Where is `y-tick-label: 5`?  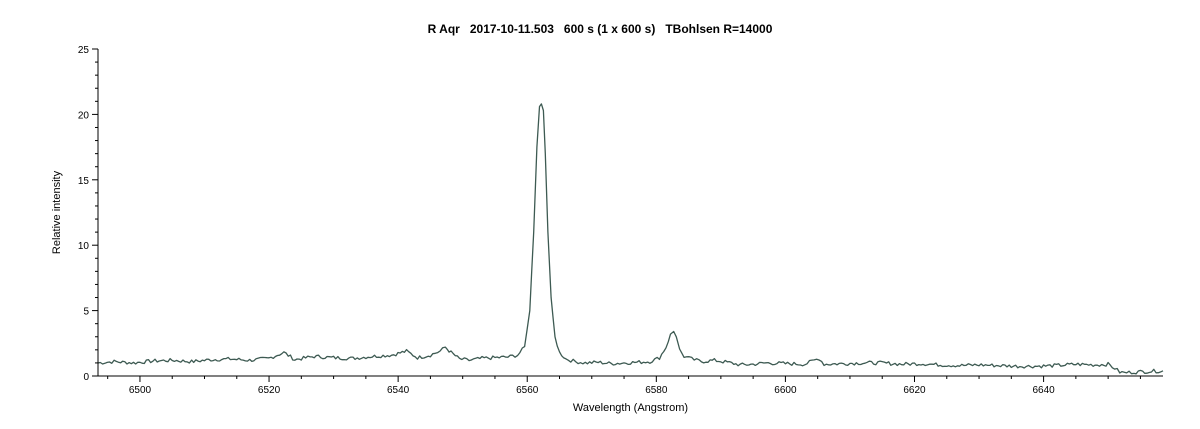 y-tick-label: 5 is located at coordinates (86, 312).